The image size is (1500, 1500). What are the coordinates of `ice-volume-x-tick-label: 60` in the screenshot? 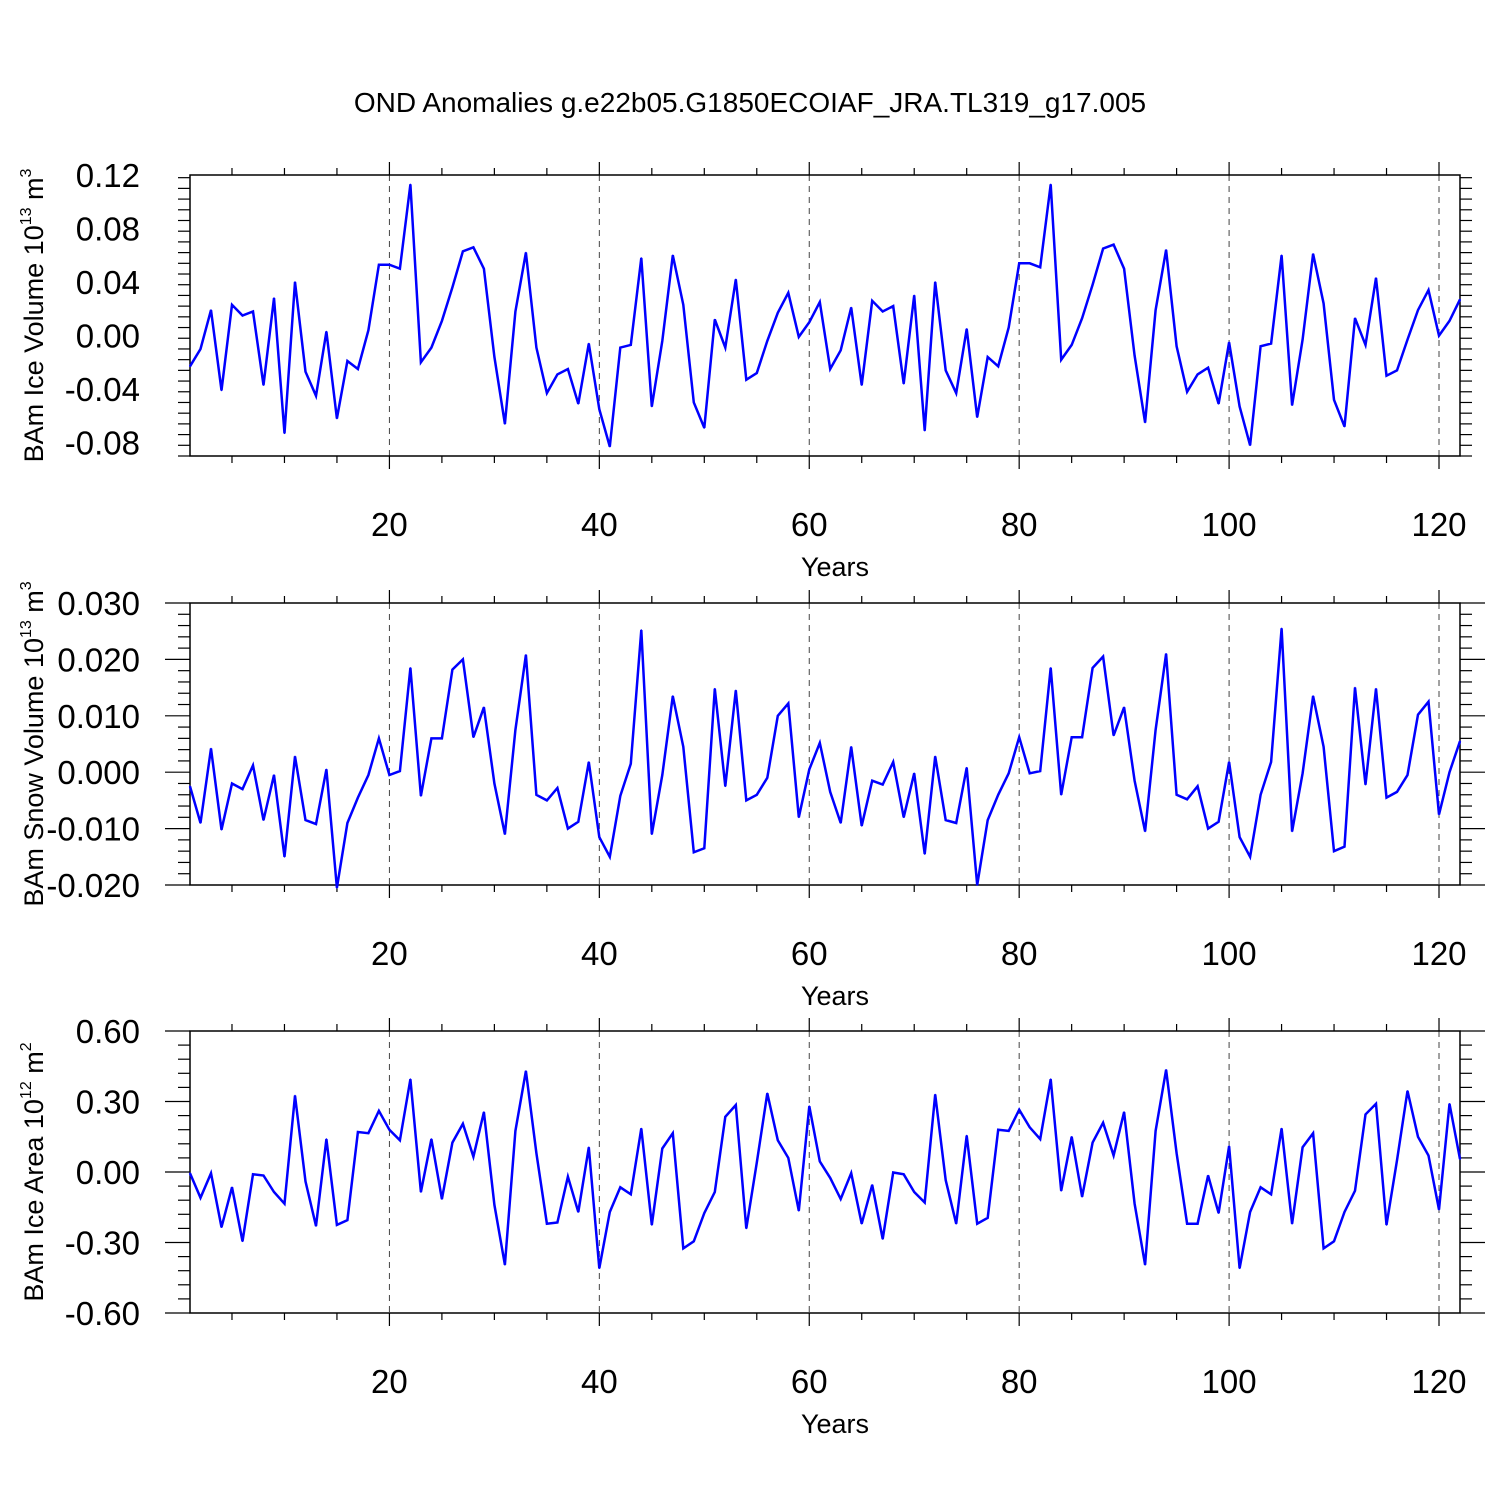 It's located at (809, 524).